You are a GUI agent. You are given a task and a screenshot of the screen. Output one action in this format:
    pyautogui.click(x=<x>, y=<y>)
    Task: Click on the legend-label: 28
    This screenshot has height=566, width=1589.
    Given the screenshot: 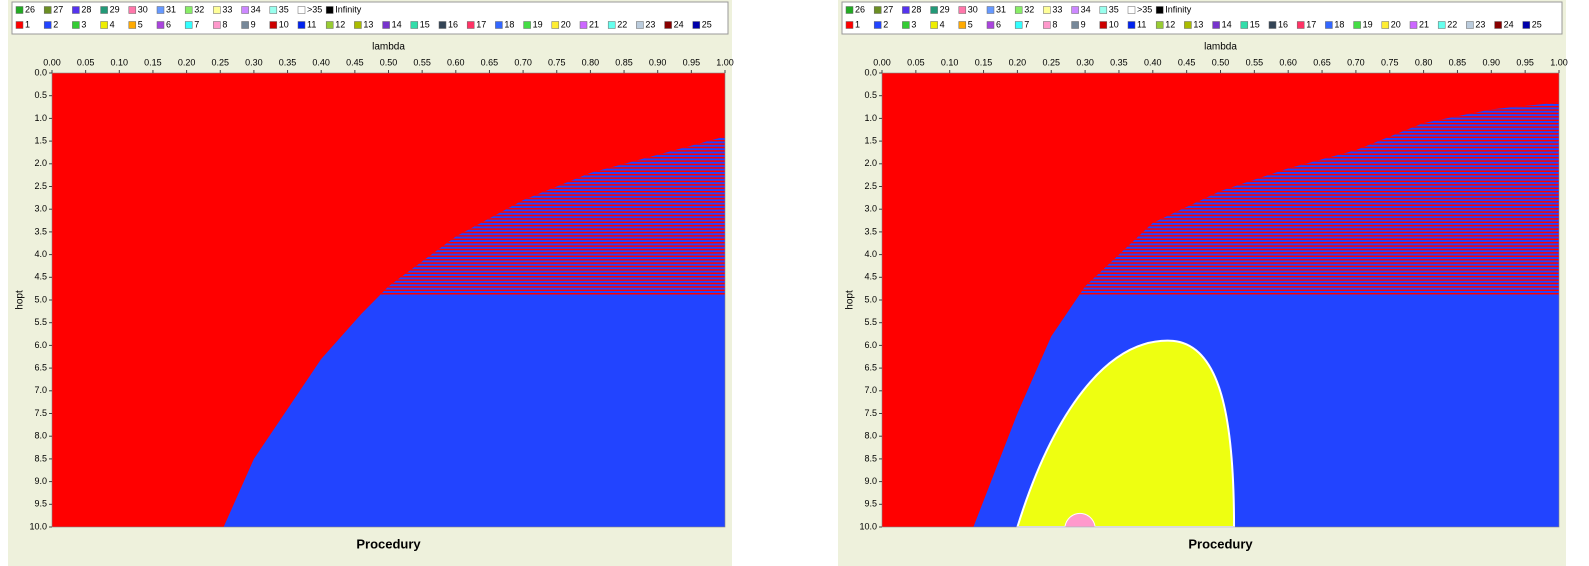 What is the action you would take?
    pyautogui.click(x=86, y=9)
    